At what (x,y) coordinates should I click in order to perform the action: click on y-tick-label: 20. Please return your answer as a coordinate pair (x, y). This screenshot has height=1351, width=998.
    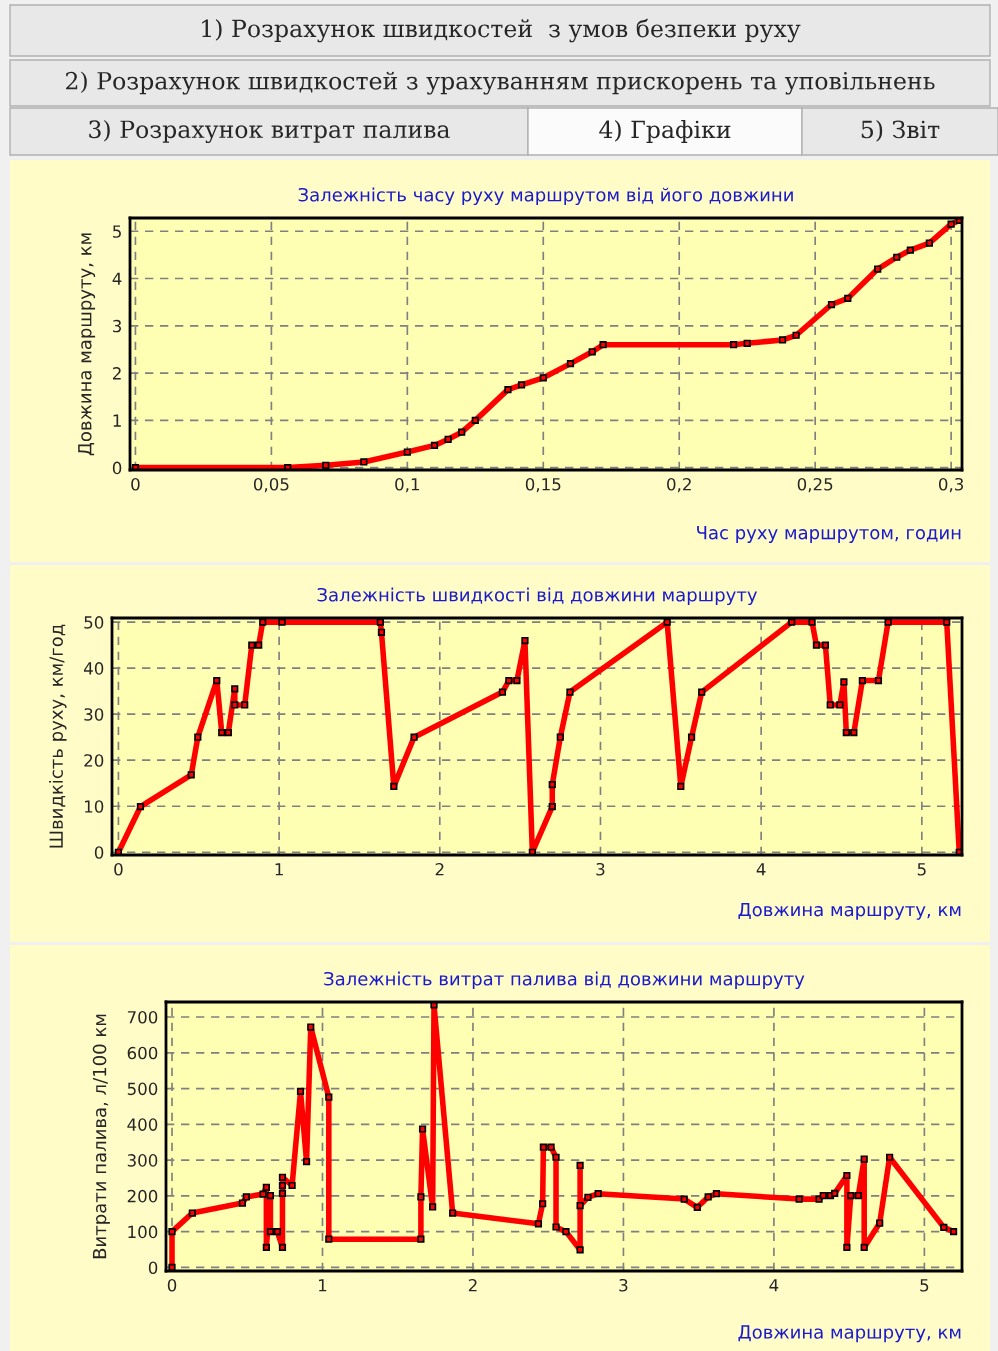
    Looking at the image, I should click on (94, 760).